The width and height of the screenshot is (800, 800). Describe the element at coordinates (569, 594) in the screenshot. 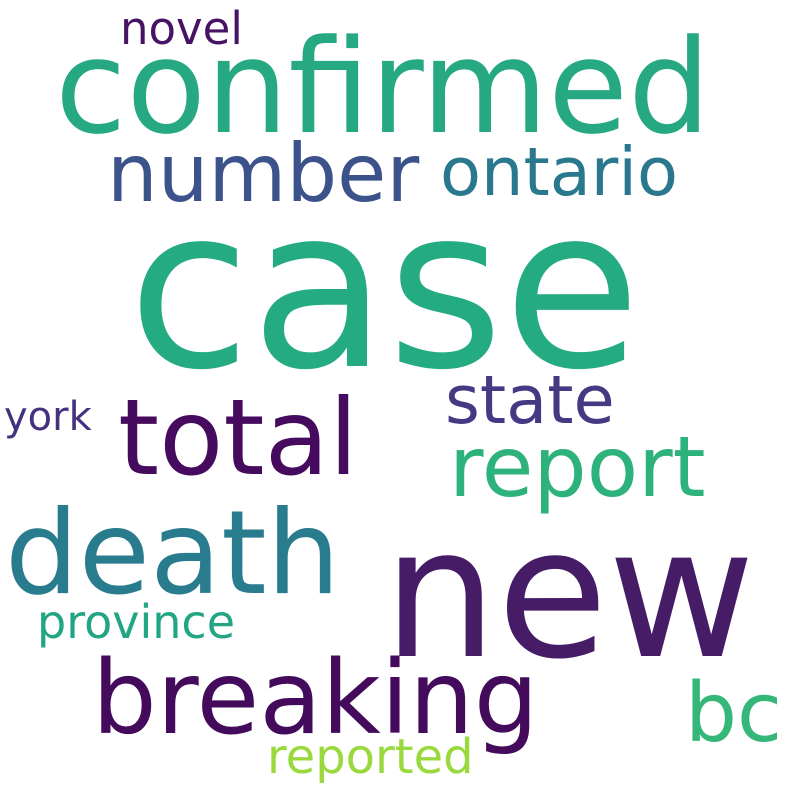

I see `word-new: new` at that location.